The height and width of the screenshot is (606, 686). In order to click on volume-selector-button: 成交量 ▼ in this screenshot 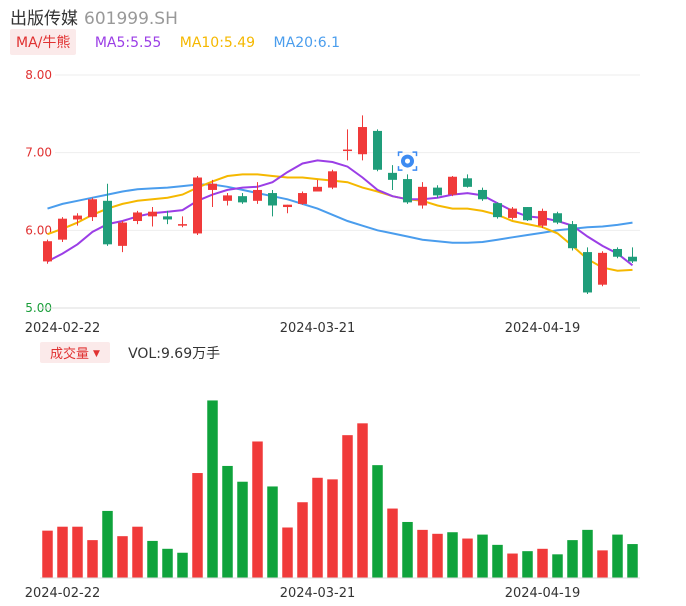, I will do `click(75, 352)`.